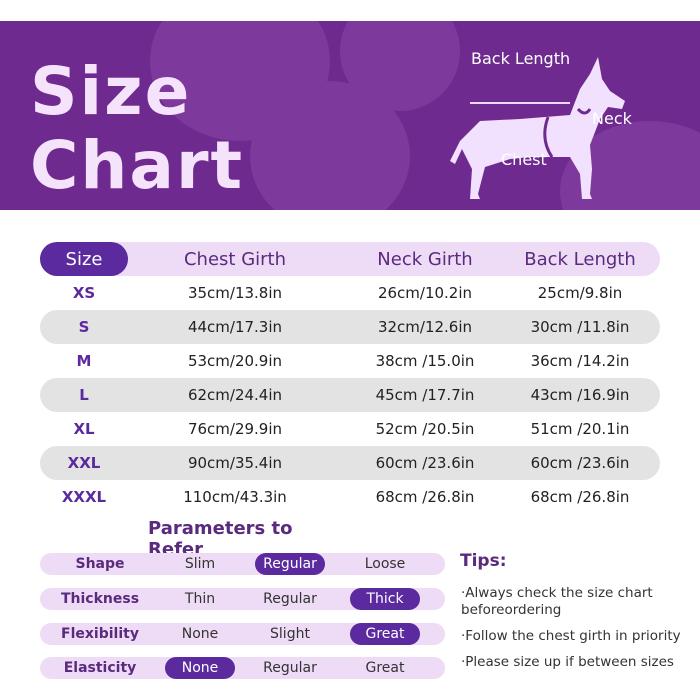 The height and width of the screenshot is (700, 700). Describe the element at coordinates (580, 429) in the screenshot. I see `back-cell: 51cm /20.1in` at that location.